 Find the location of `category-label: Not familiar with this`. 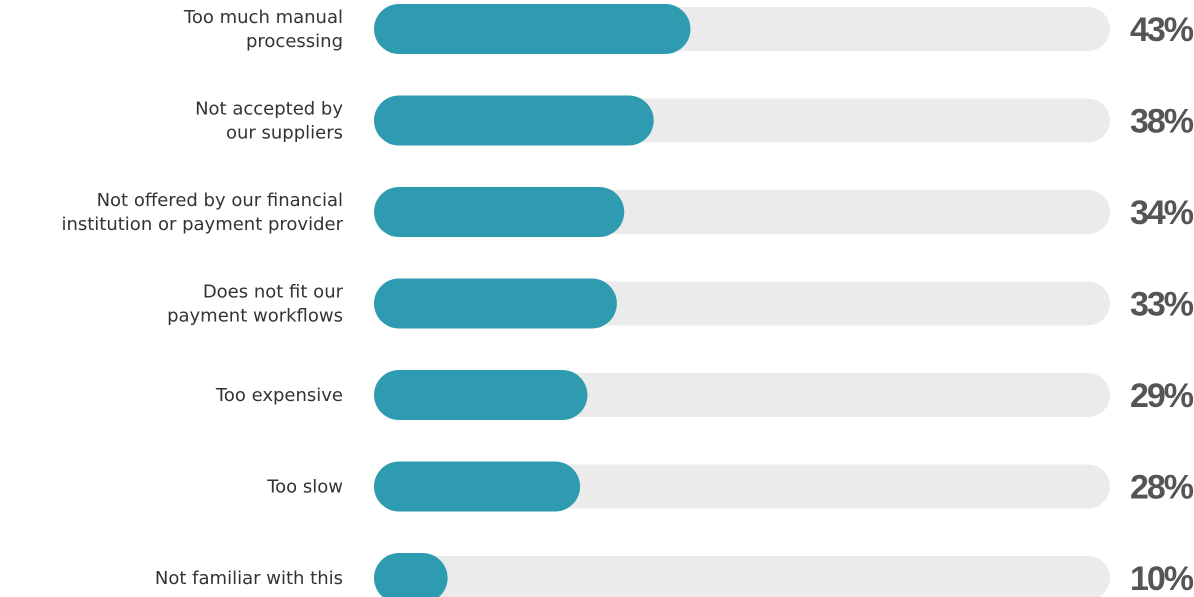

category-label: Not familiar with this is located at coordinates (249, 578).